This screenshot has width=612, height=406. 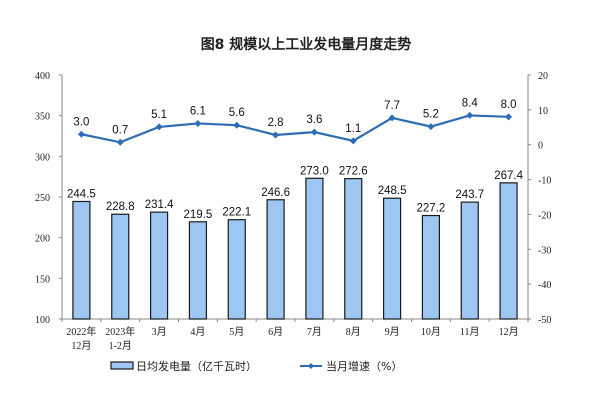 I want to click on x-tick-label: 4月, so click(x=197, y=332).